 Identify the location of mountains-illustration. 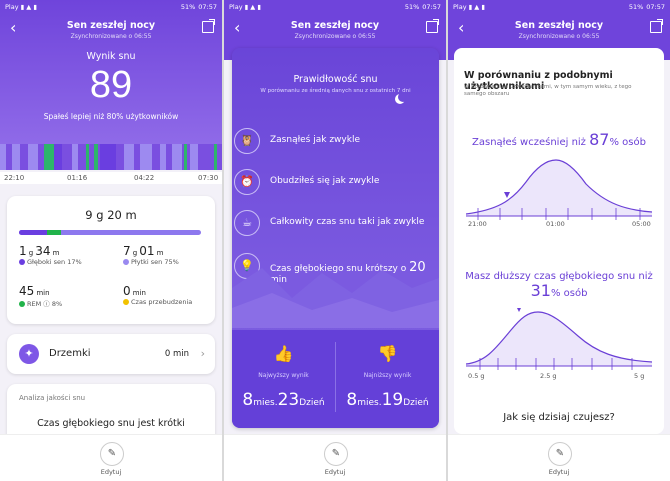
(335, 298).